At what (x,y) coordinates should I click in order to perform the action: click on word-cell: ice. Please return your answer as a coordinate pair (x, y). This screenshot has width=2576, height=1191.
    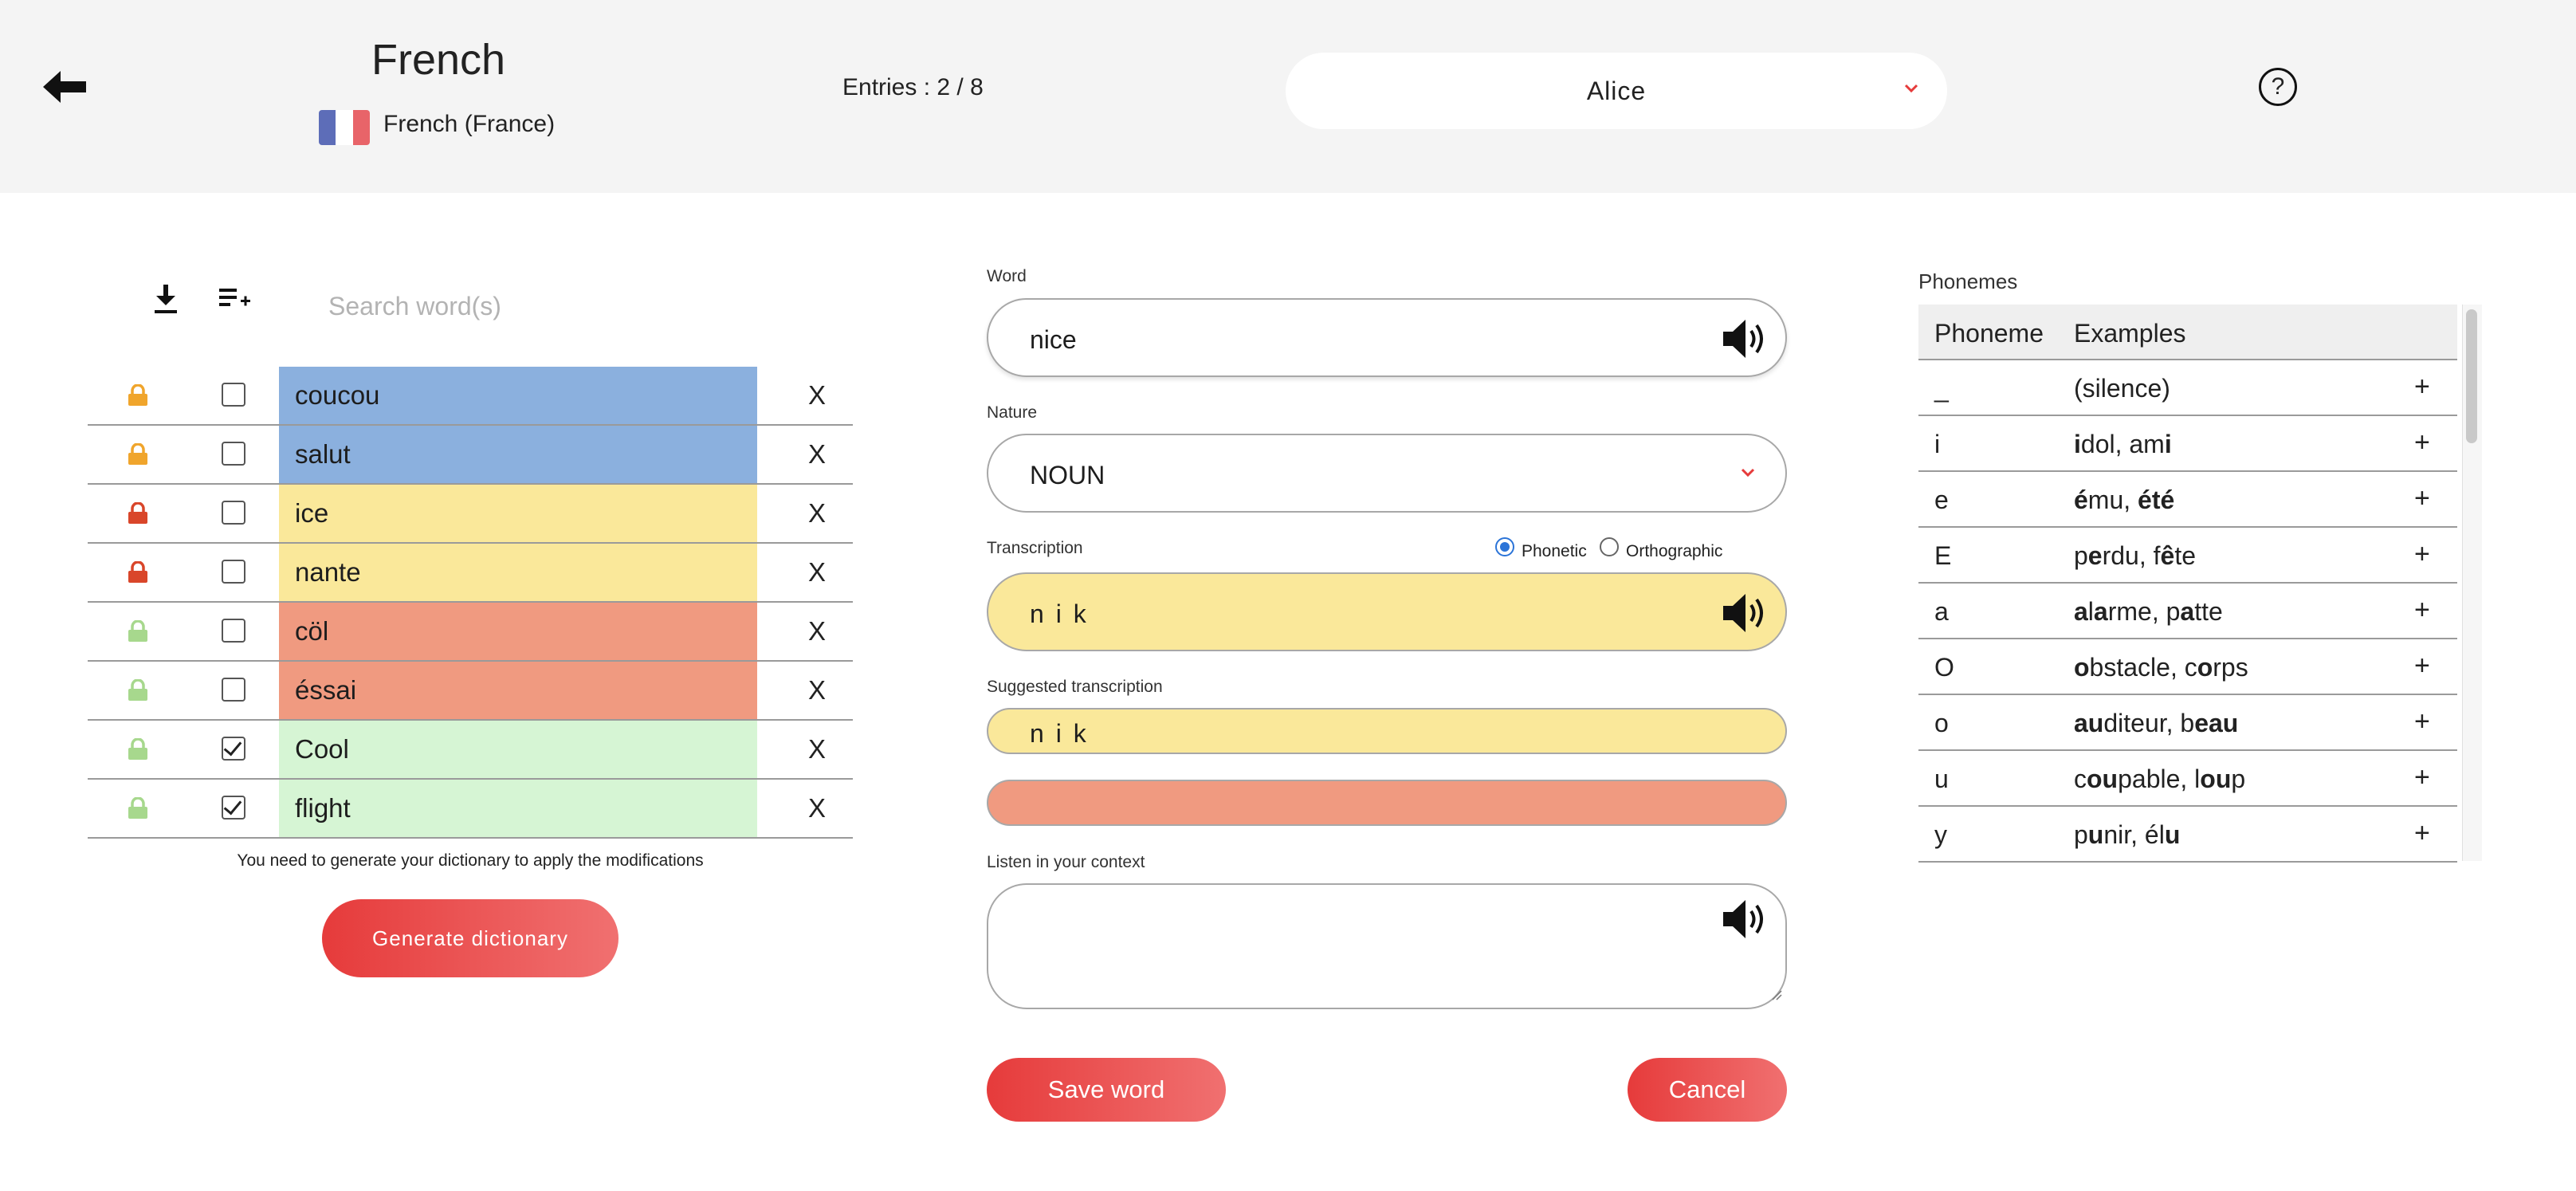
    Looking at the image, I should click on (518, 513).